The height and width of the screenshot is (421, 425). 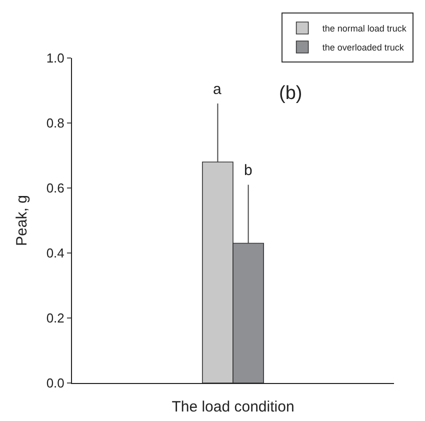 I want to click on y-tick-label: 0.2, so click(x=55, y=318).